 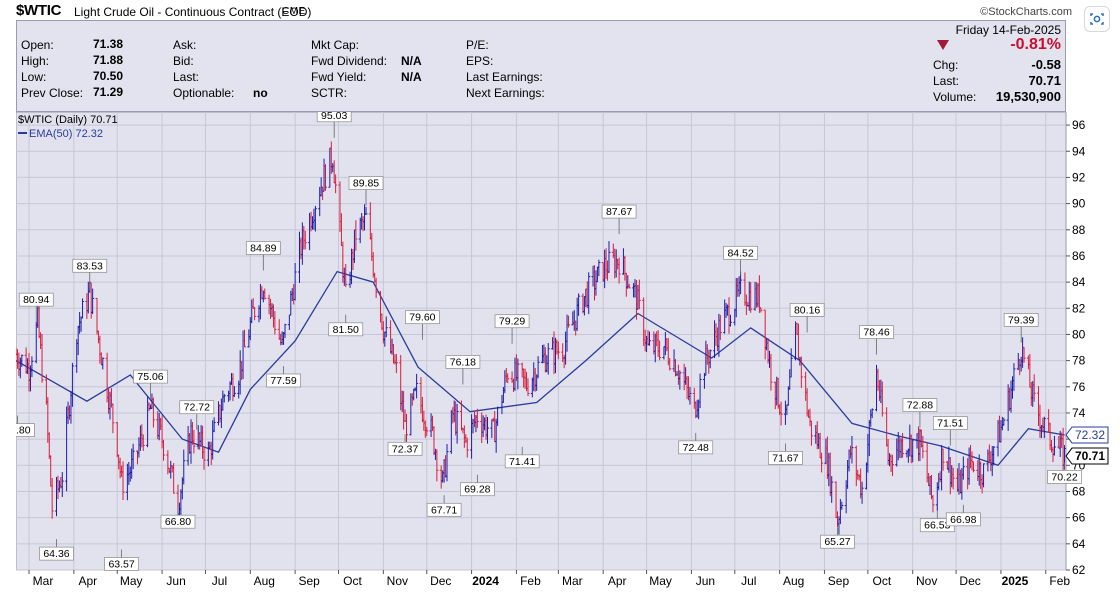 What do you see at coordinates (183, 61) in the screenshot?
I see `bid-label: Bid:` at bounding box center [183, 61].